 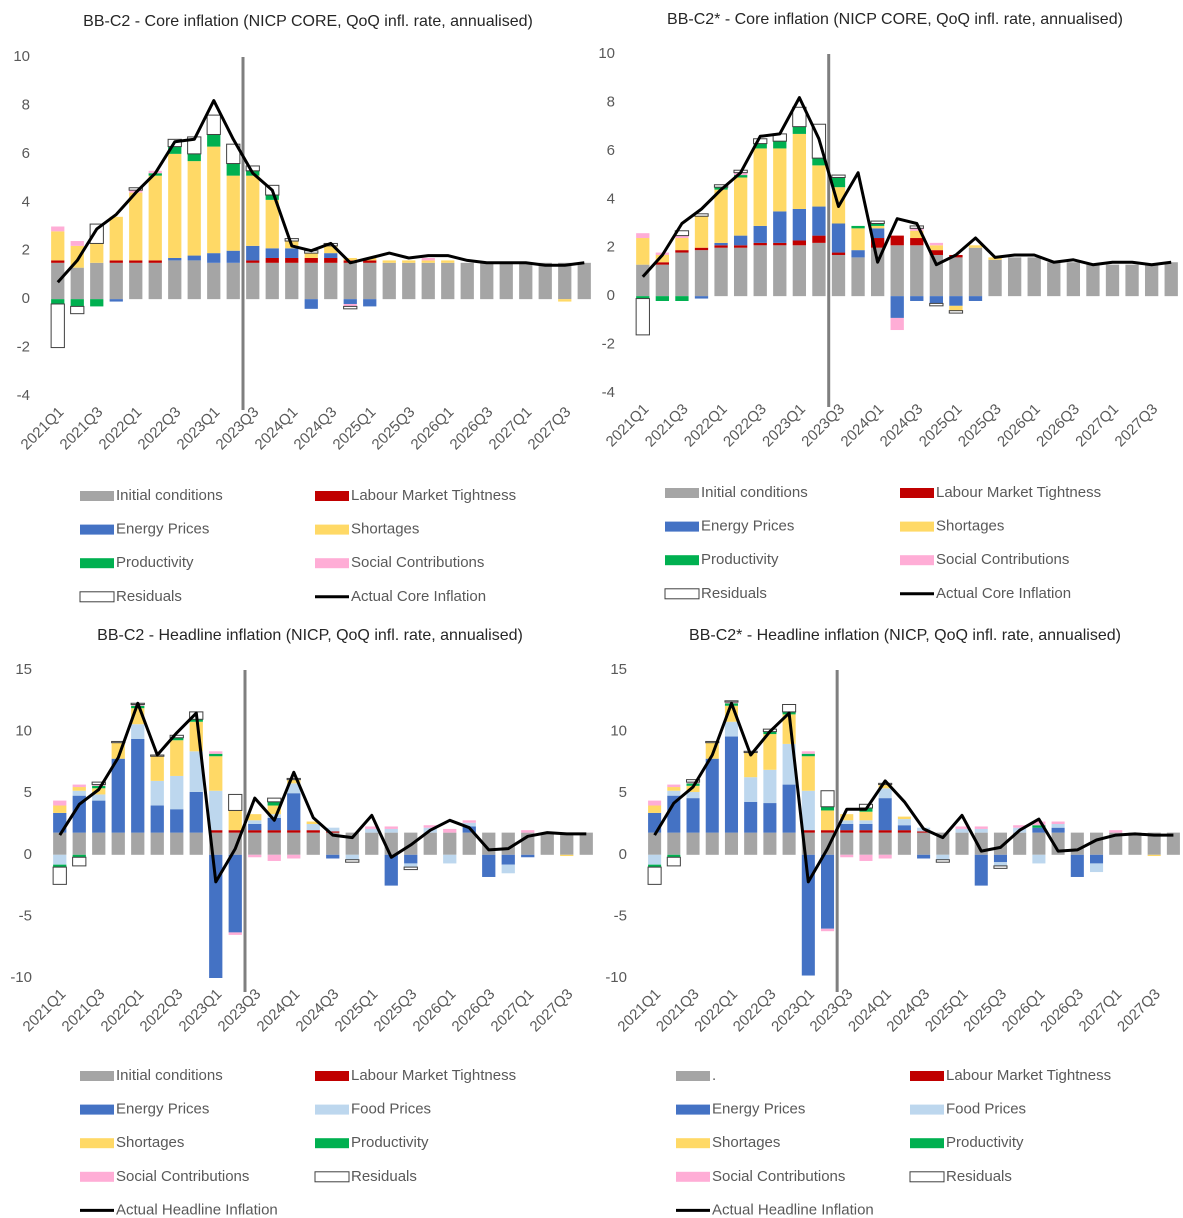 I want to click on legend-label: Food Prices, so click(x=391, y=1109).